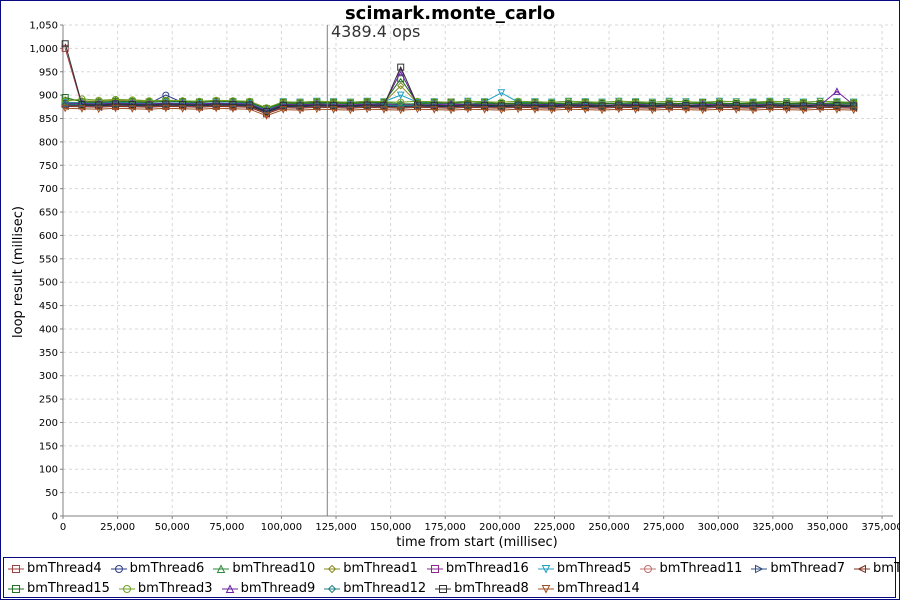  Describe the element at coordinates (718, 527) in the screenshot. I see `x-tick-label: 300,000` at that location.